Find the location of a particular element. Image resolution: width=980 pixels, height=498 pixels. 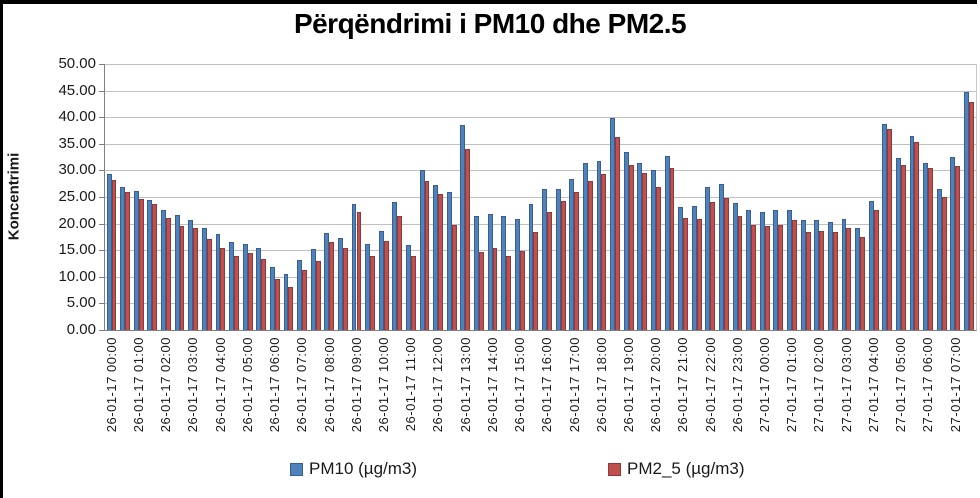

y-tick-label: 20.00 is located at coordinates (77, 223).